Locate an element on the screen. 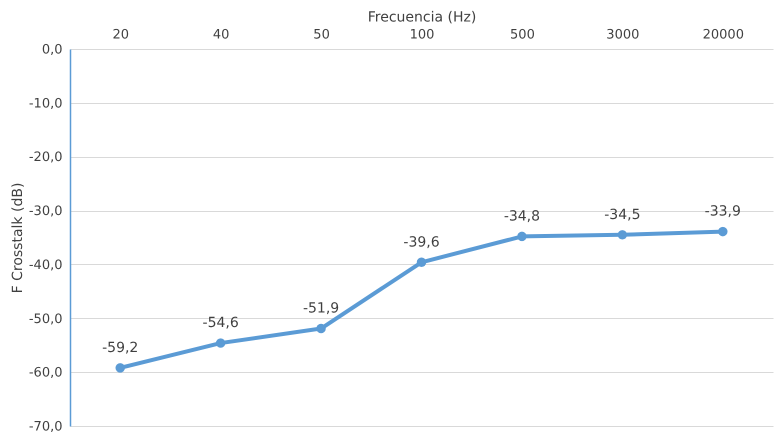  x-tick-label: 50 is located at coordinates (321, 35).